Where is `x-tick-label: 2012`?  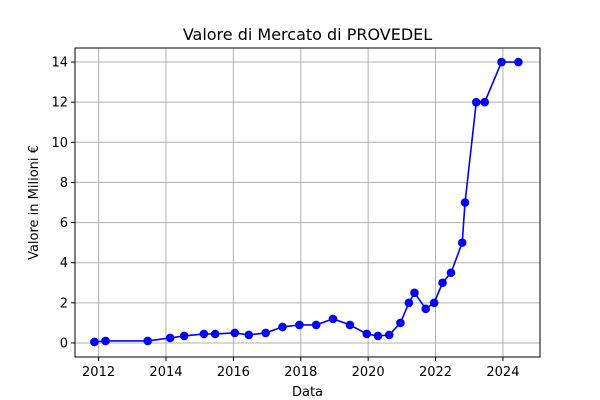
x-tick-label: 2012 is located at coordinates (98, 372).